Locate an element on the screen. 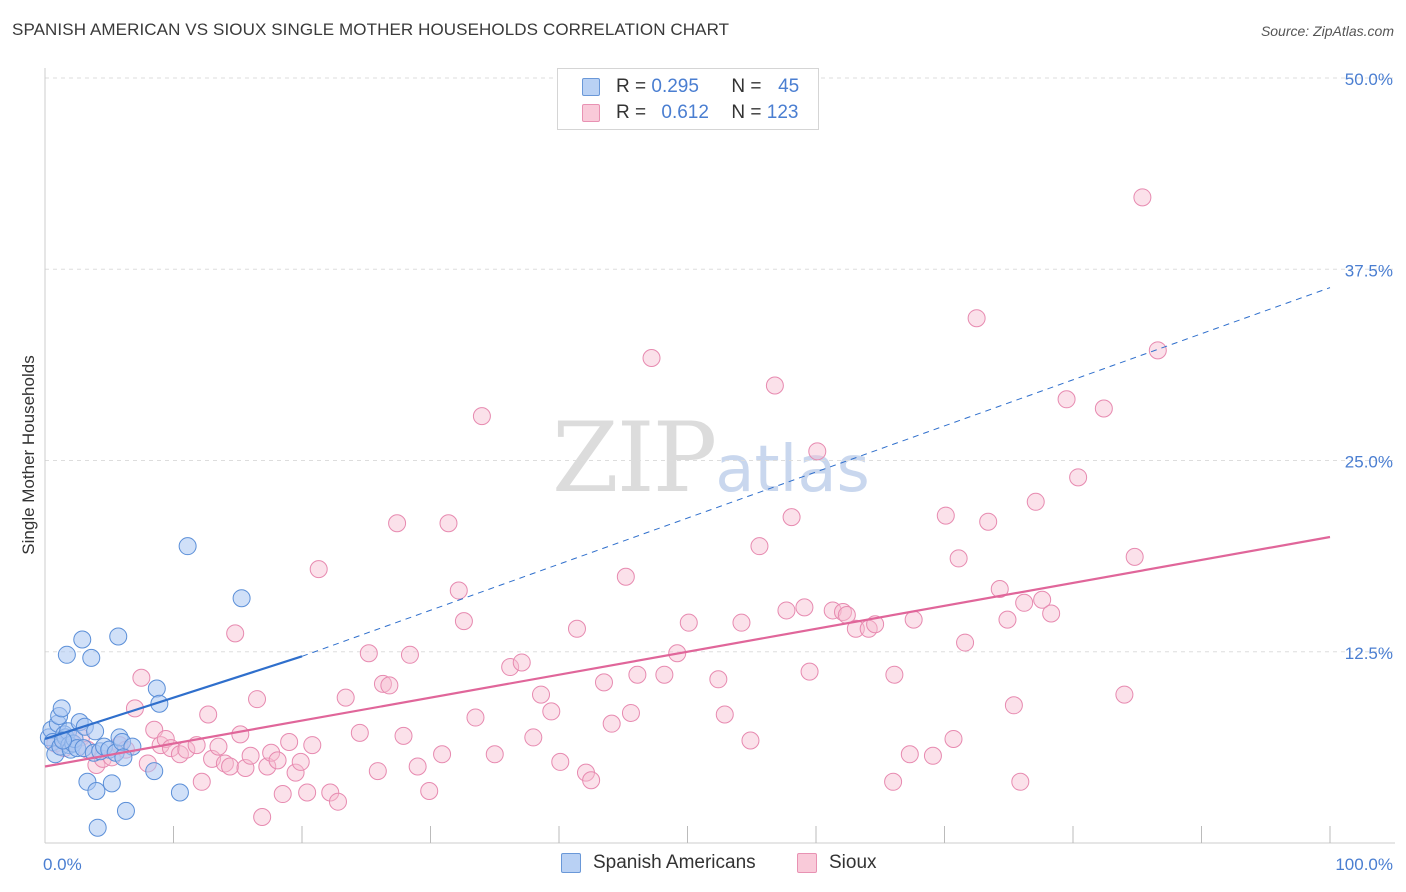  x-tick-label: 100.0% is located at coordinates (1364, 864).